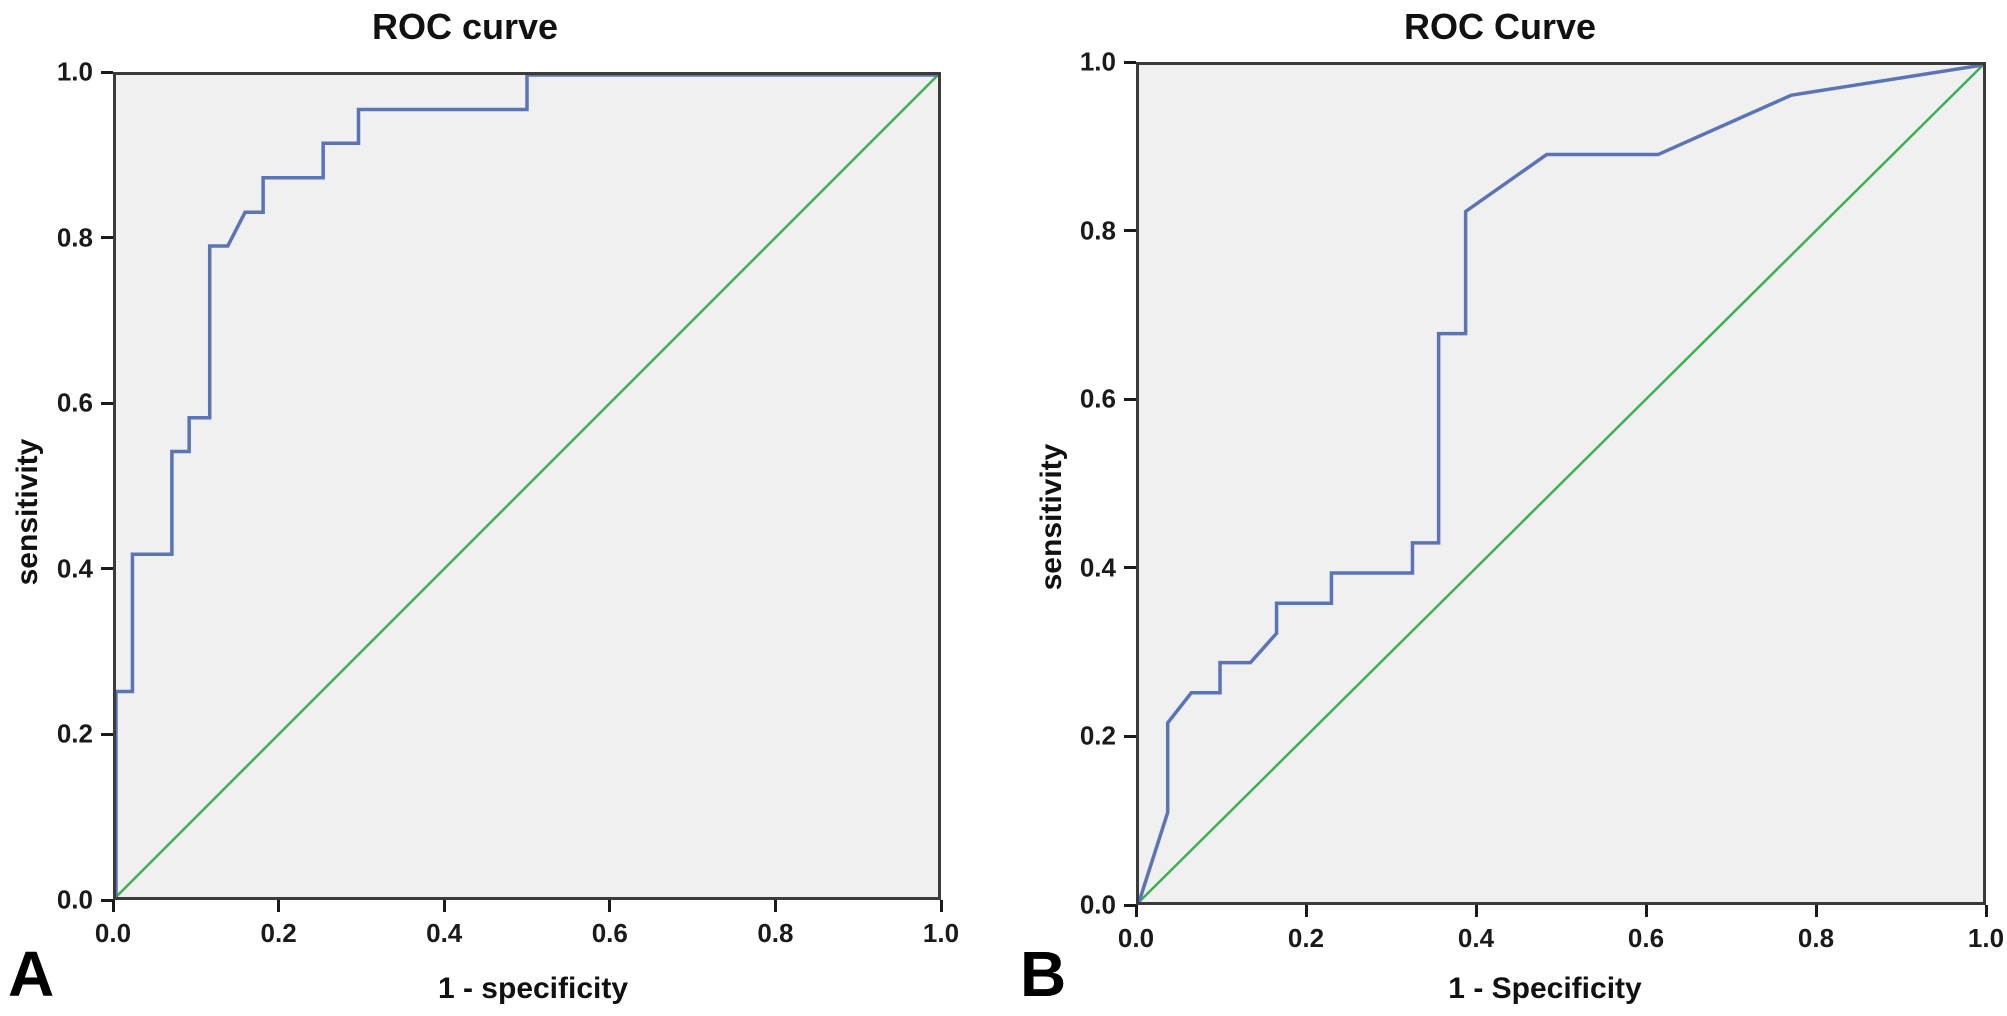 The image size is (2007, 1016). Describe the element at coordinates (1043, 974) in the screenshot. I see `panel-letter-b: B` at that location.